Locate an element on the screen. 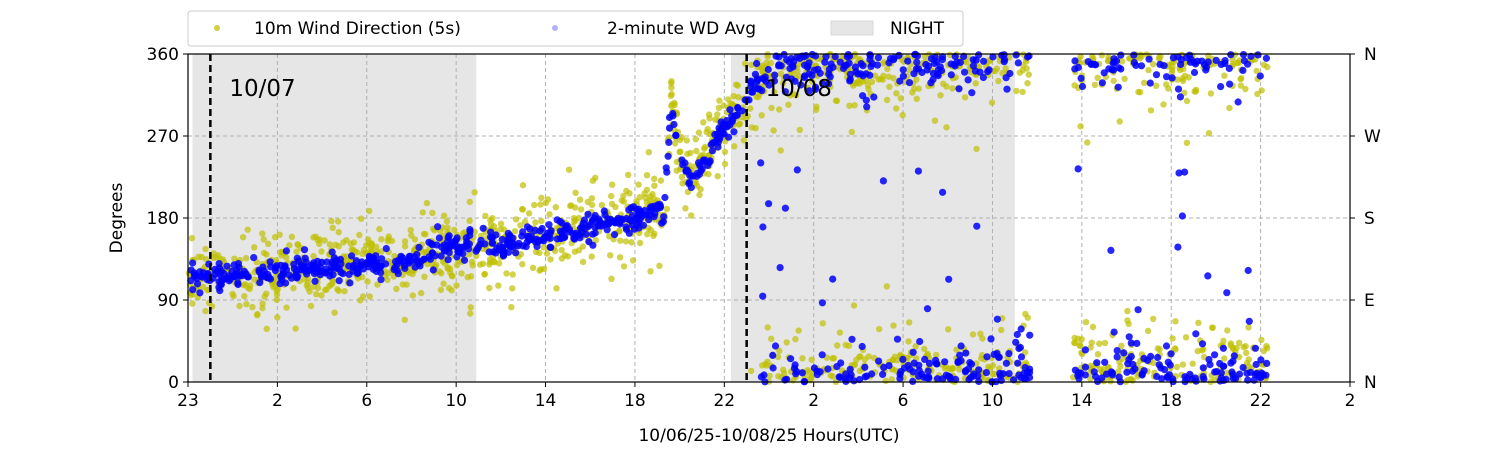 This screenshot has width=1500, height=454. x-tick-label: 2 is located at coordinates (813, 401).